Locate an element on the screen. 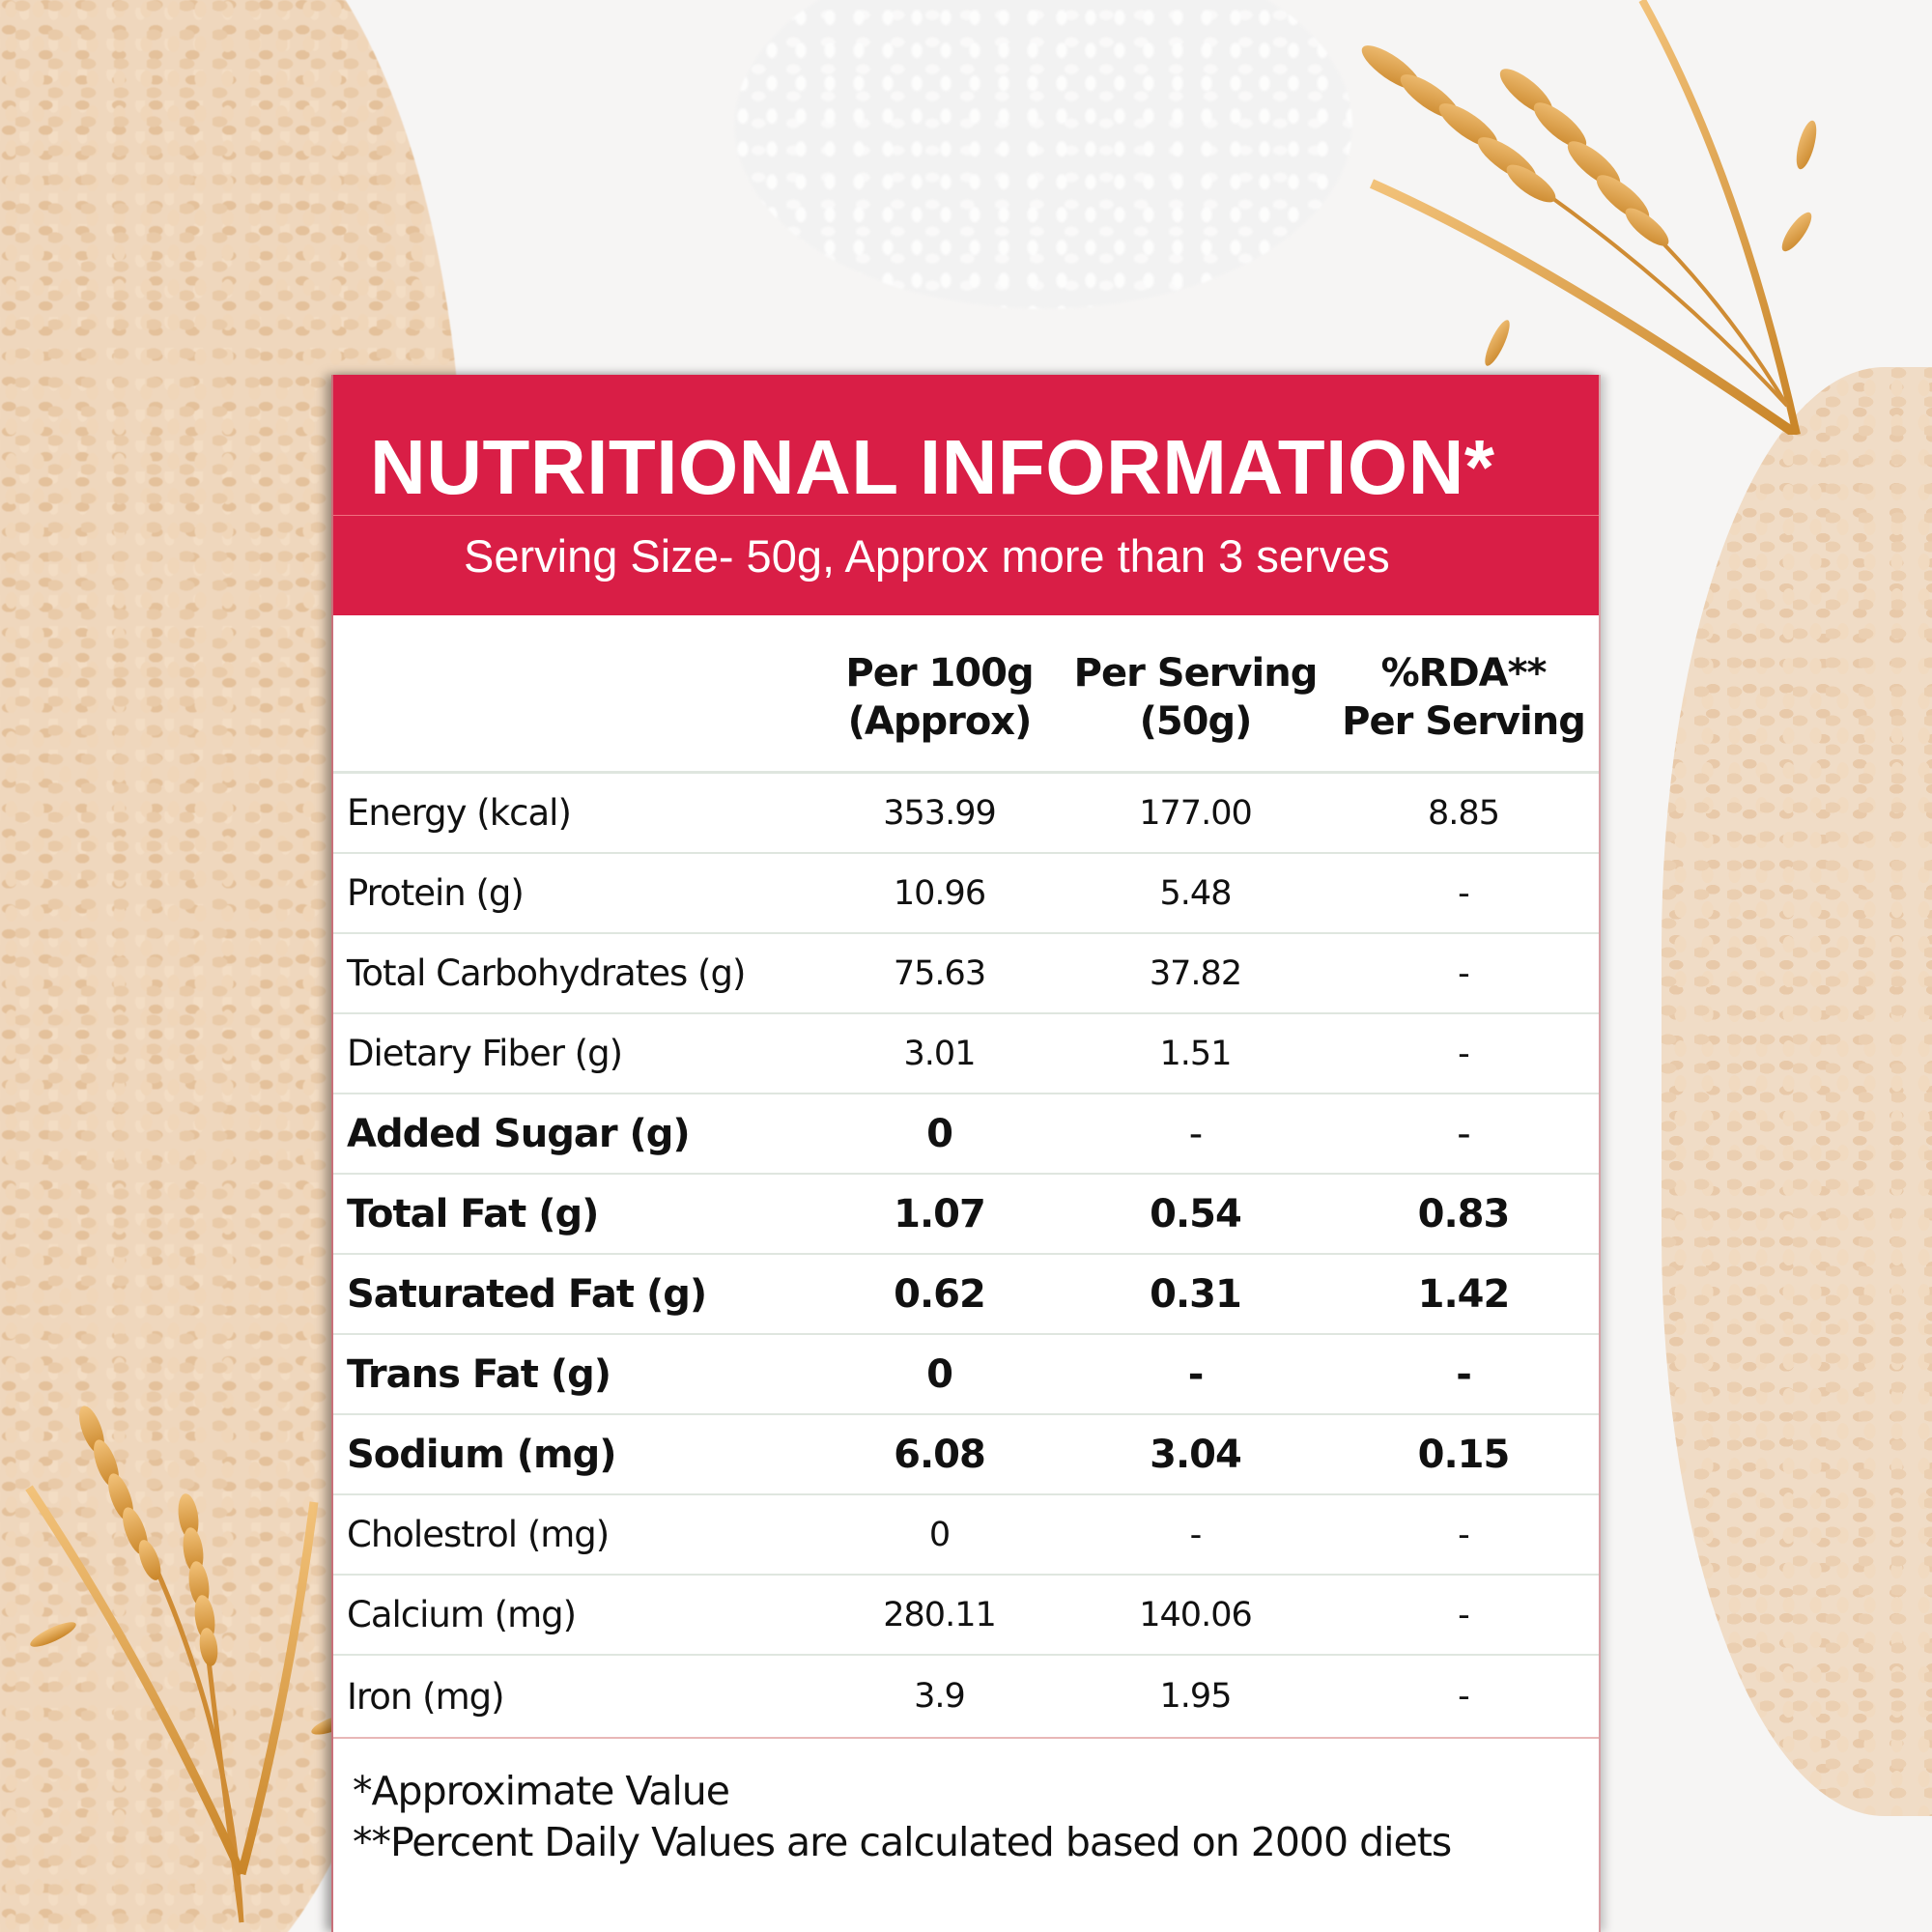  nutrient-name: Sodium (mg) is located at coordinates (574, 1454).